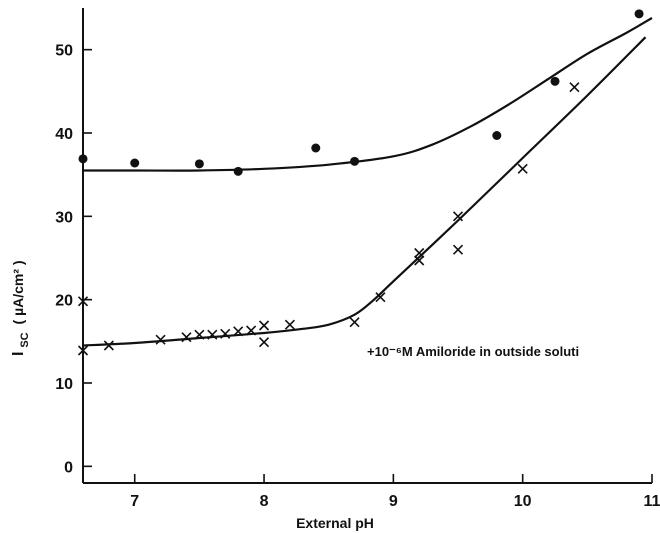  Describe the element at coordinates (64, 301) in the screenshot. I see `y-tick-label-2: 20` at that location.